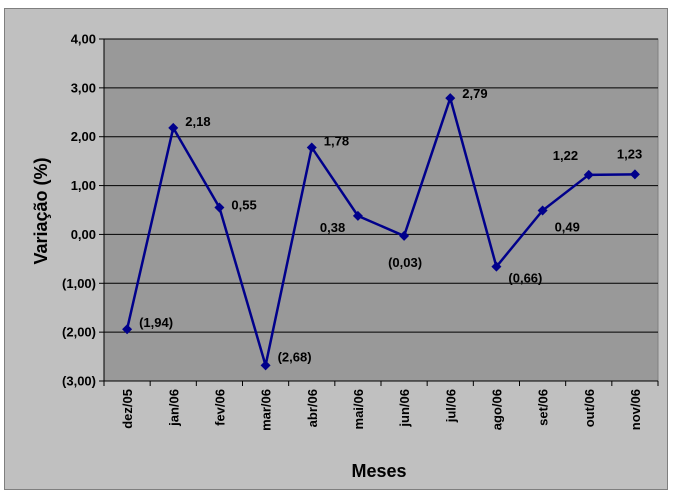 The height and width of the screenshot is (495, 673). I want to click on x-tick-label: mai/06, so click(358, 409).